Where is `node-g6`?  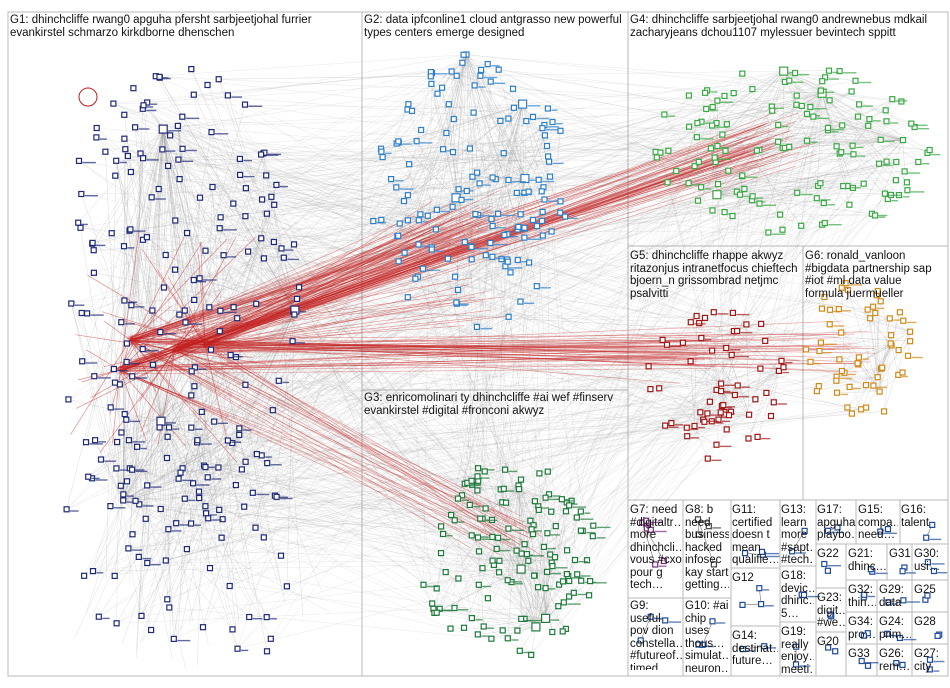
node-g6 is located at coordinates (898, 350).